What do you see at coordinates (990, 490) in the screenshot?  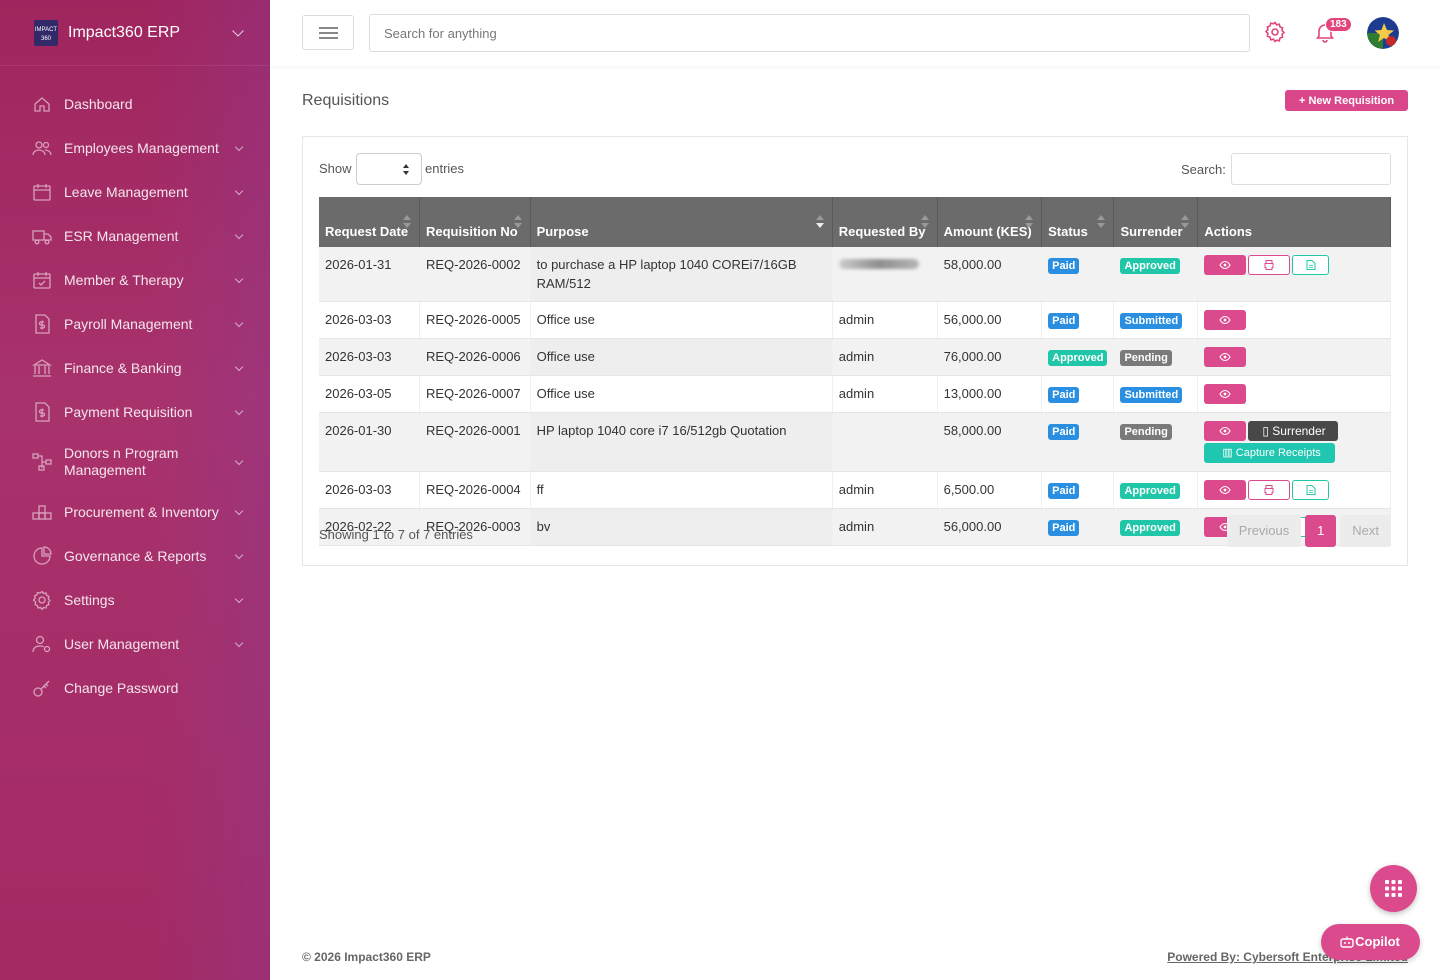 I see `cell-amount: 6,500.00` at bounding box center [990, 490].